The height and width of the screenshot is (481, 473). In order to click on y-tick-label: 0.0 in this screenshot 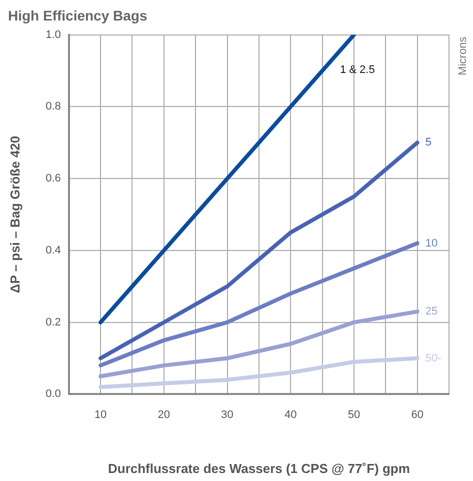, I will do `click(53, 394)`.